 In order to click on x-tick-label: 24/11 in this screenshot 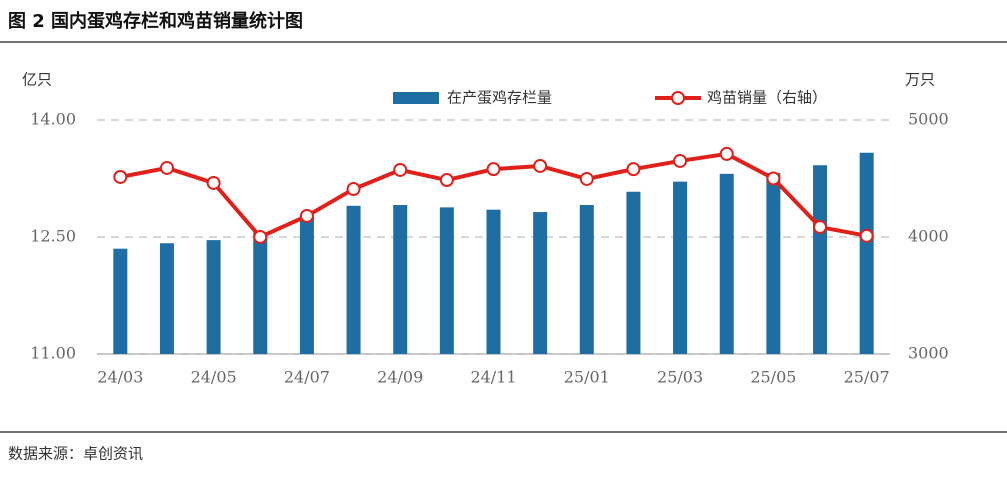, I will do `click(493, 377)`.